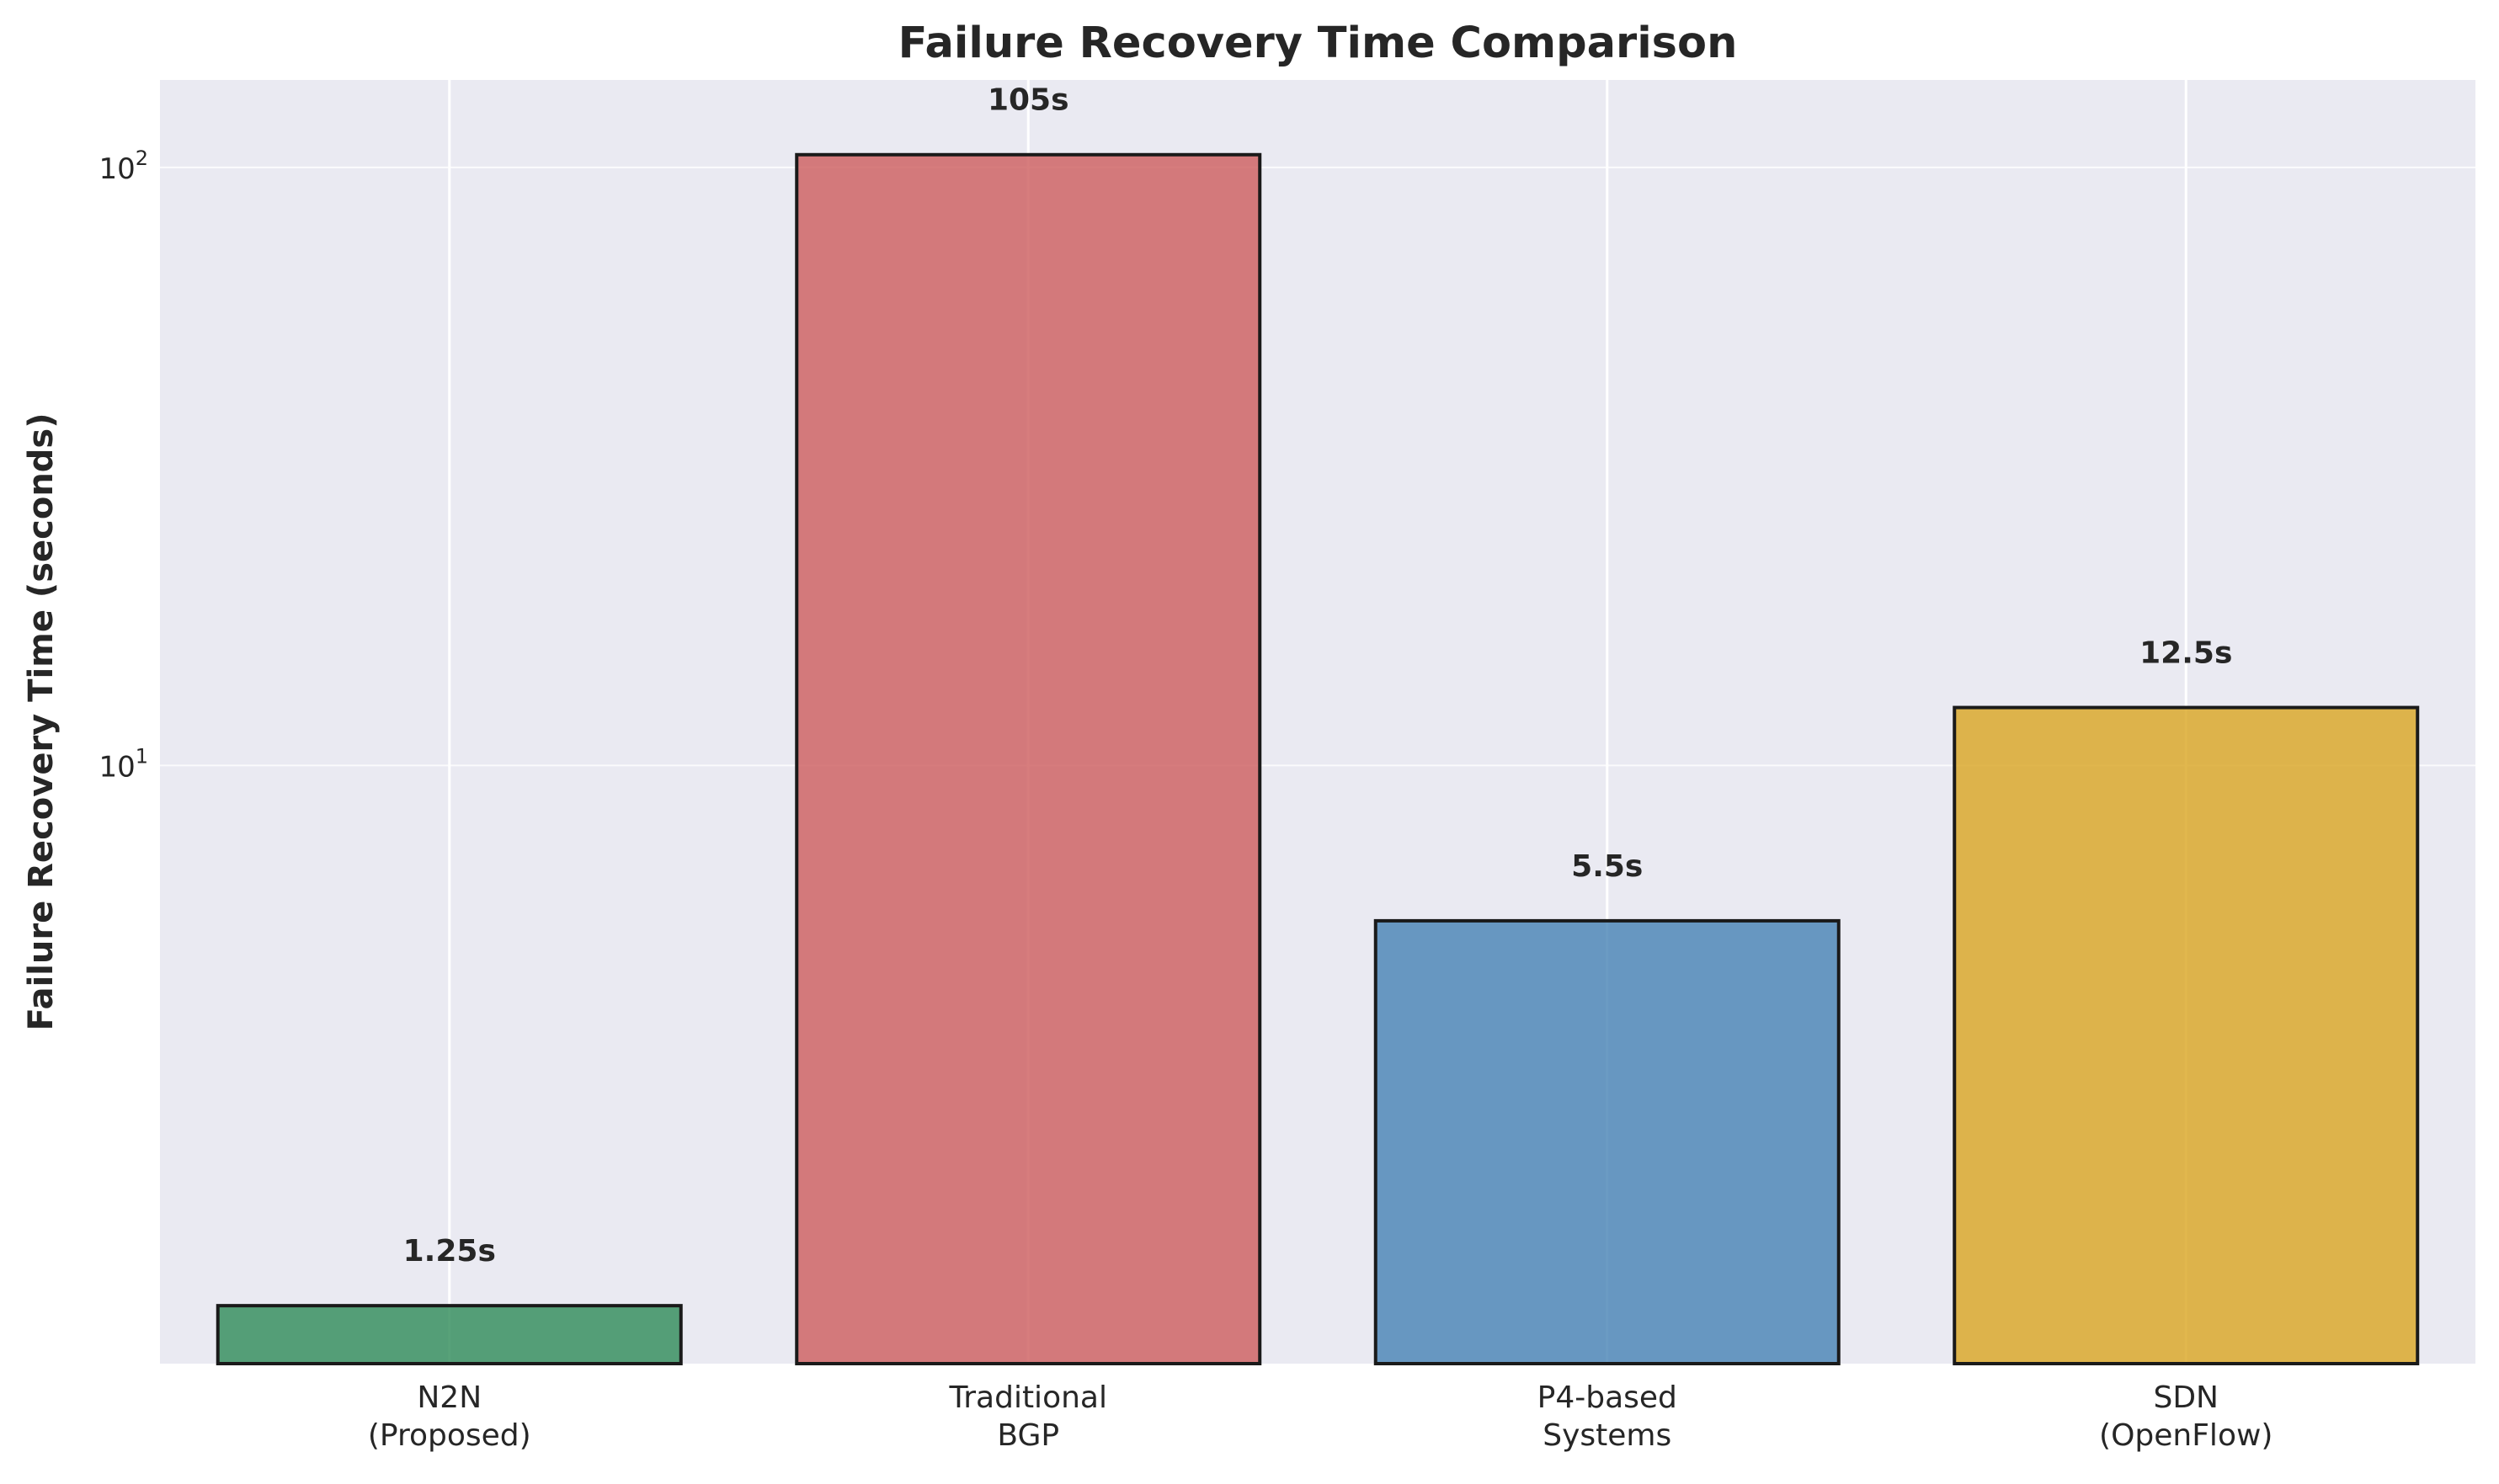 Image resolution: width=2499 pixels, height=1484 pixels. What do you see at coordinates (41, 721) in the screenshot?
I see `y-axis-label: Failure Recovery Time (seconds)` at bounding box center [41, 721].